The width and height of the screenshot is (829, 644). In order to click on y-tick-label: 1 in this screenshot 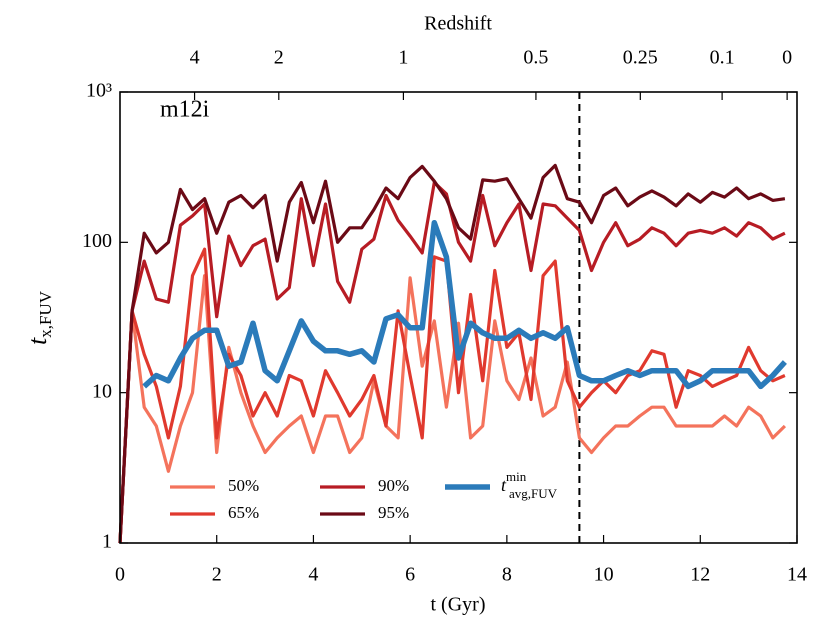, I will do `click(107, 542)`.